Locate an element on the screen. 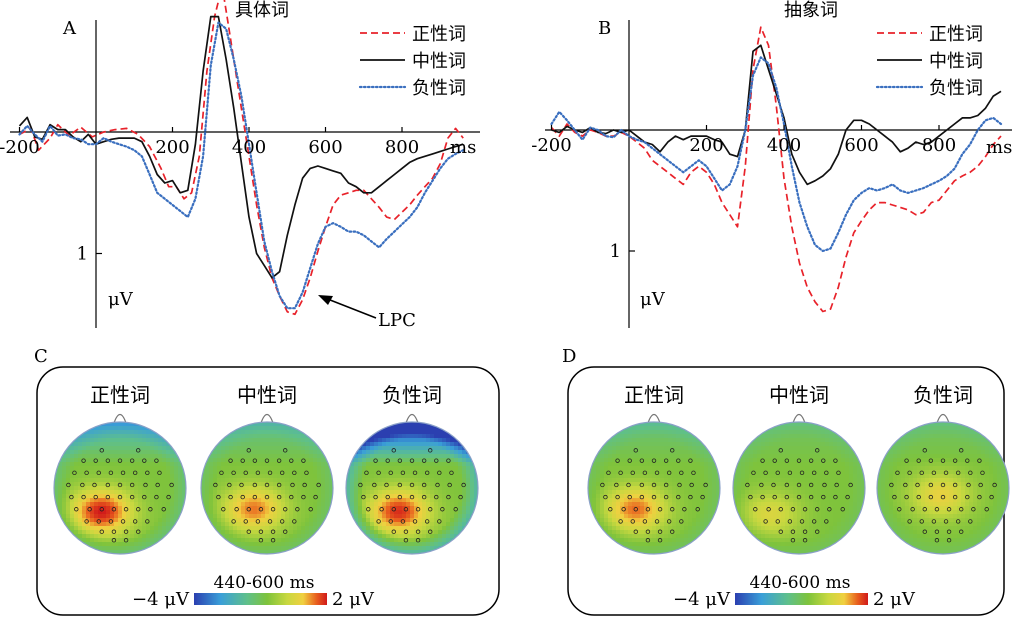  topo-maps-d: 正性词 中性词 负性词 is located at coordinates (798, 469).